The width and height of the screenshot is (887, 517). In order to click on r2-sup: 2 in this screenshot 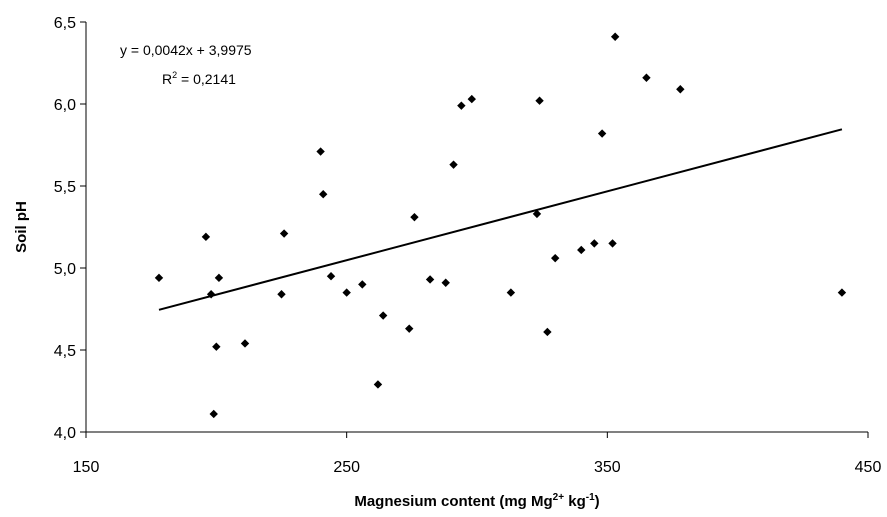, I will do `click(174, 75)`.